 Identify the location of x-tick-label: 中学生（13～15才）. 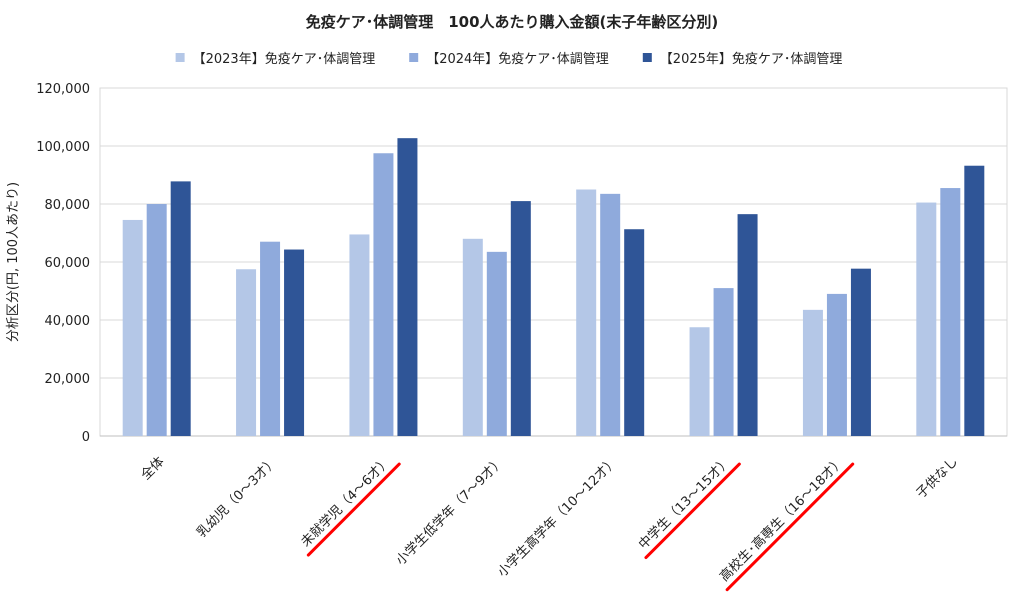
(684, 503).